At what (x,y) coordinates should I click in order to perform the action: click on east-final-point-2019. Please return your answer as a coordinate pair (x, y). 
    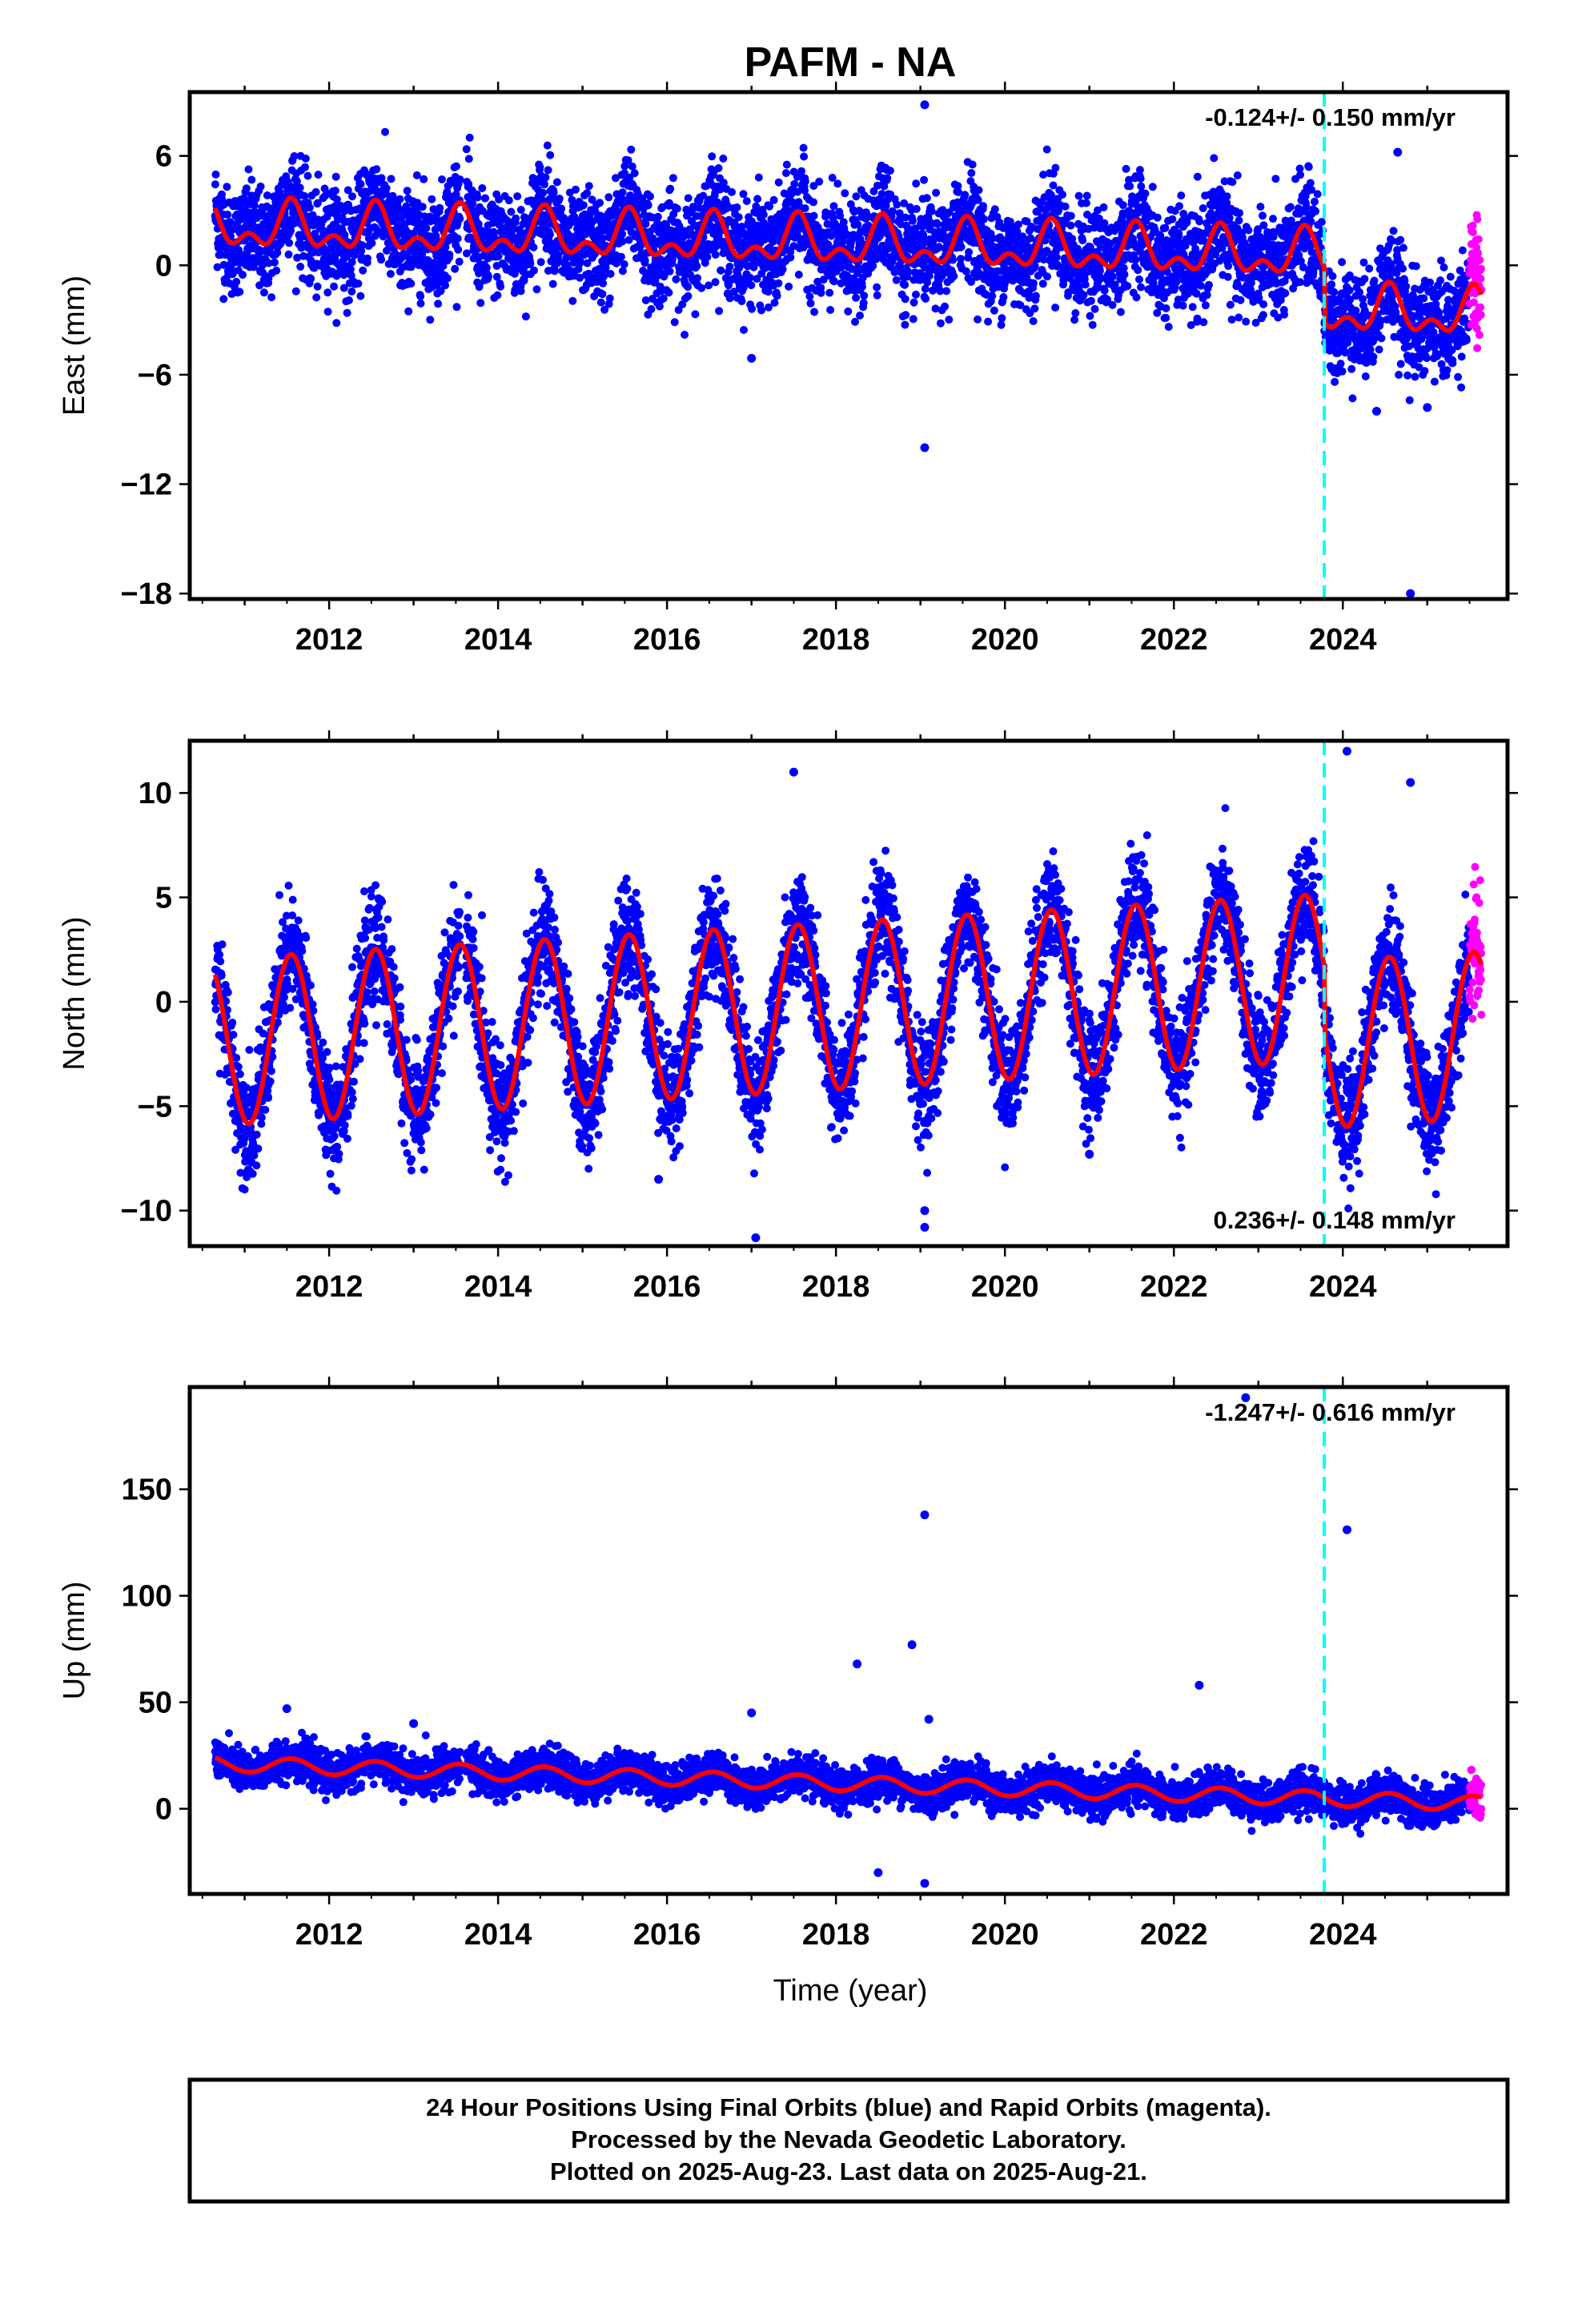
    Looking at the image, I should click on (688, 287).